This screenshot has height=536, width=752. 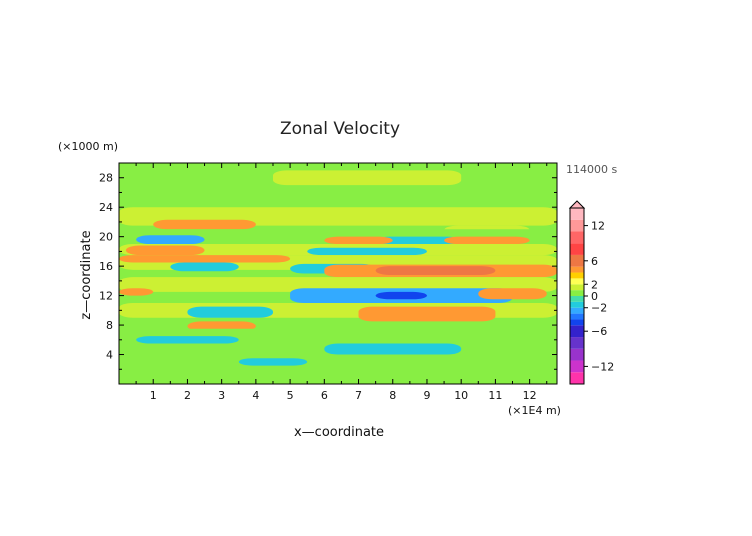 I want to click on colorbar-tick-label-0: 12, so click(x=598, y=226).